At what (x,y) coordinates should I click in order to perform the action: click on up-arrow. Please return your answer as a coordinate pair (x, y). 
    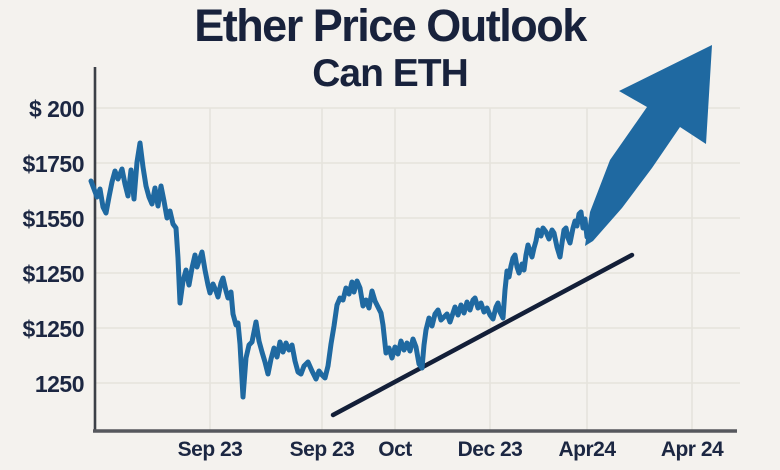
    Looking at the image, I should click on (648, 145).